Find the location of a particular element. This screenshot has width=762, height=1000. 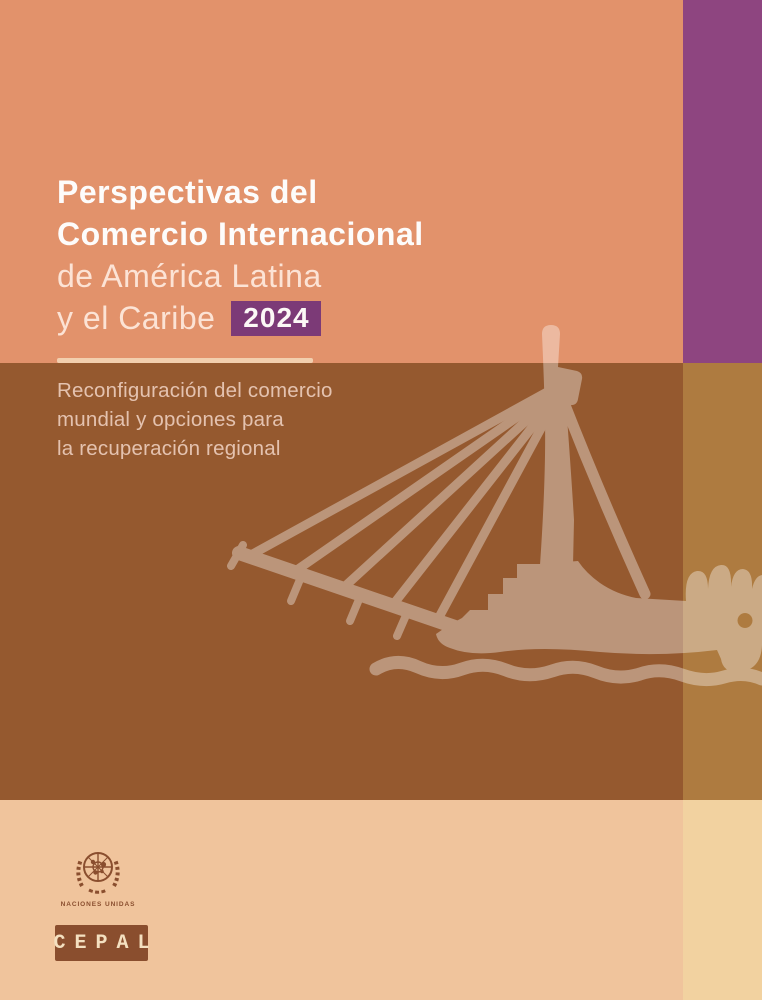

title-underline is located at coordinates (185, 360).